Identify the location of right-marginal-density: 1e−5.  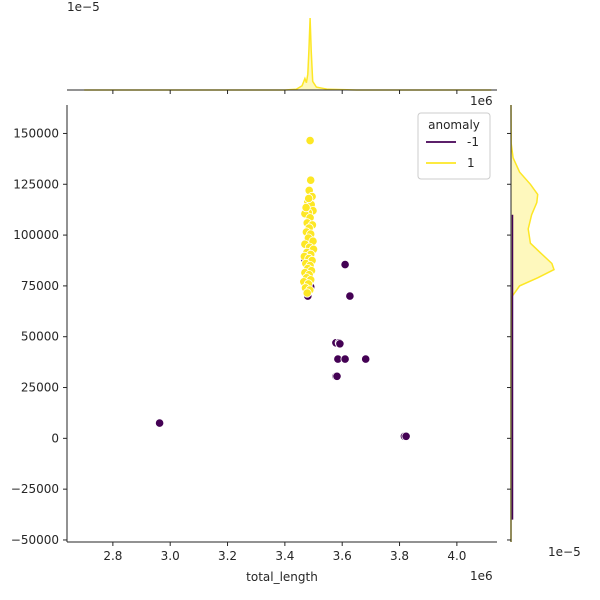
(544, 331).